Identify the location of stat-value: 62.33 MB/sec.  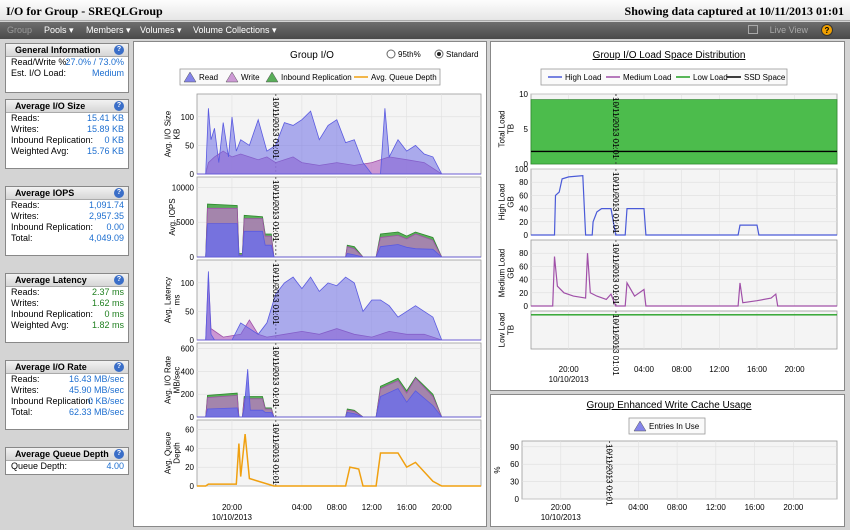
(96, 412).